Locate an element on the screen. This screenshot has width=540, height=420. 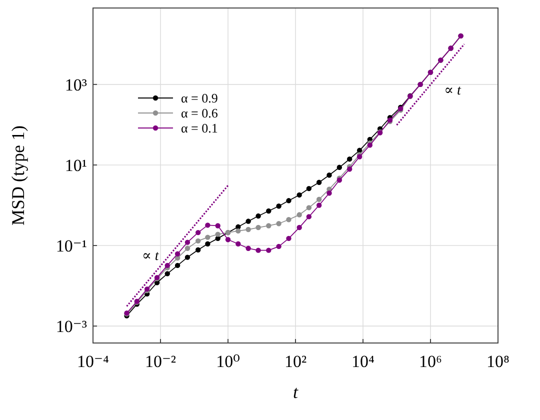
x-axis-title: t is located at coordinates (295, 392).